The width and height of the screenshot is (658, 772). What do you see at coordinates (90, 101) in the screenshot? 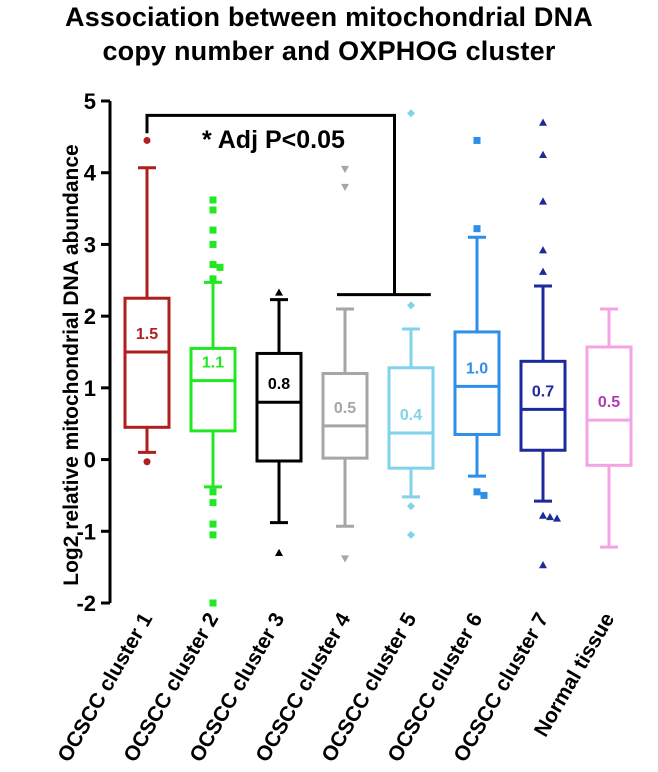
I see `y-tick-label: 5` at bounding box center [90, 101].